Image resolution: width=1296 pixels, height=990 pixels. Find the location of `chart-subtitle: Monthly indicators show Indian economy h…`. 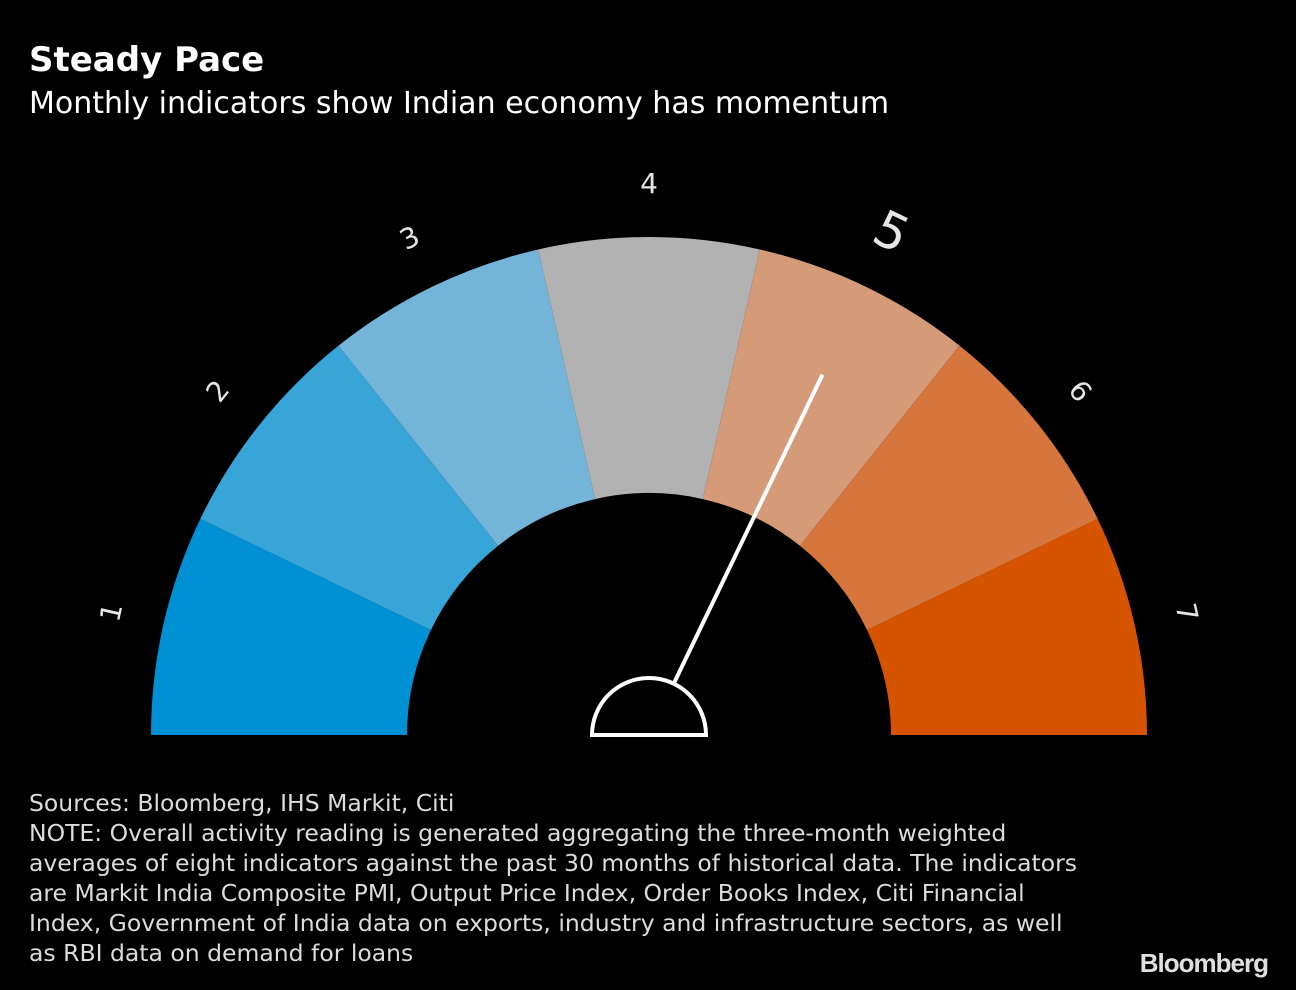

chart-subtitle: Monthly indicators show Indian economy h… is located at coordinates (459, 103).